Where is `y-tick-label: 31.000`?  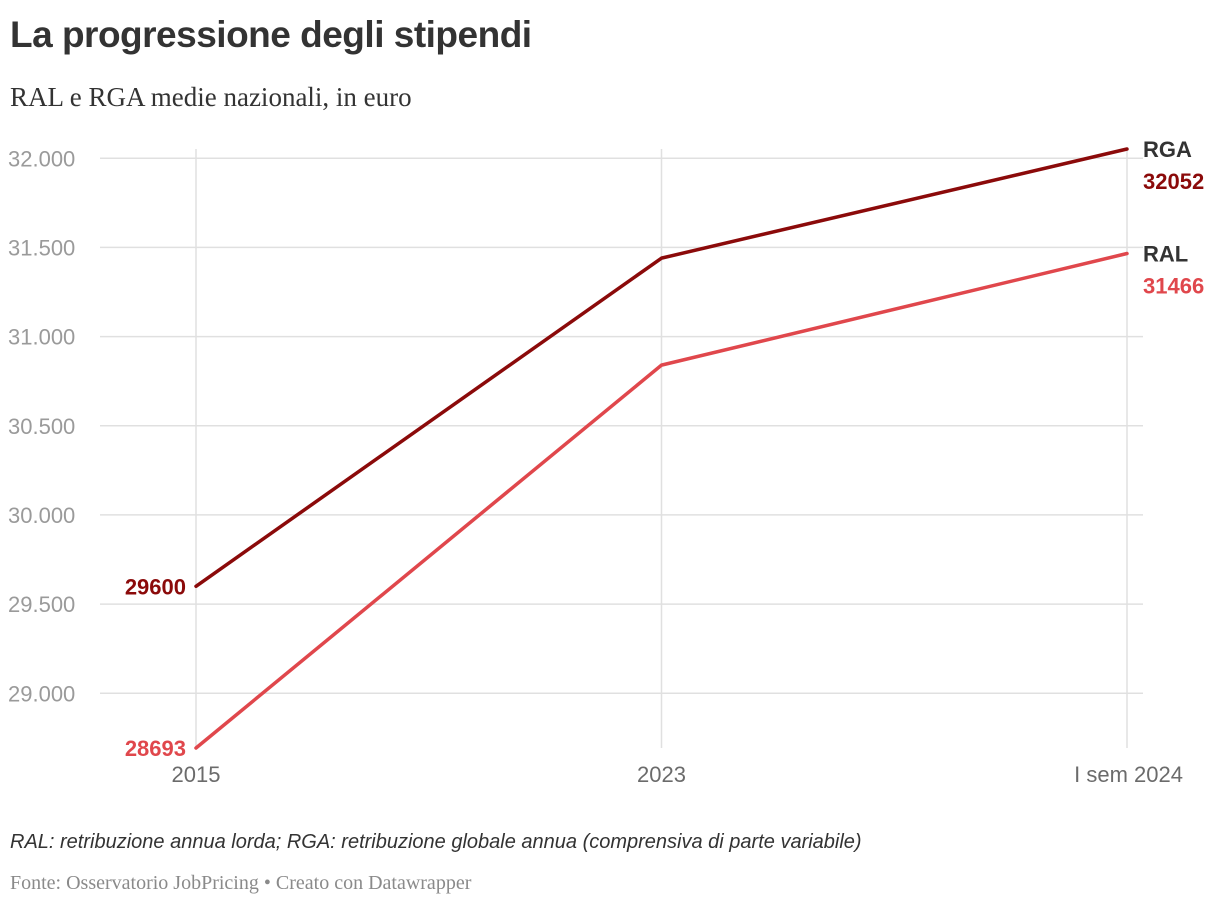 y-tick-label: 31.000 is located at coordinates (41, 337).